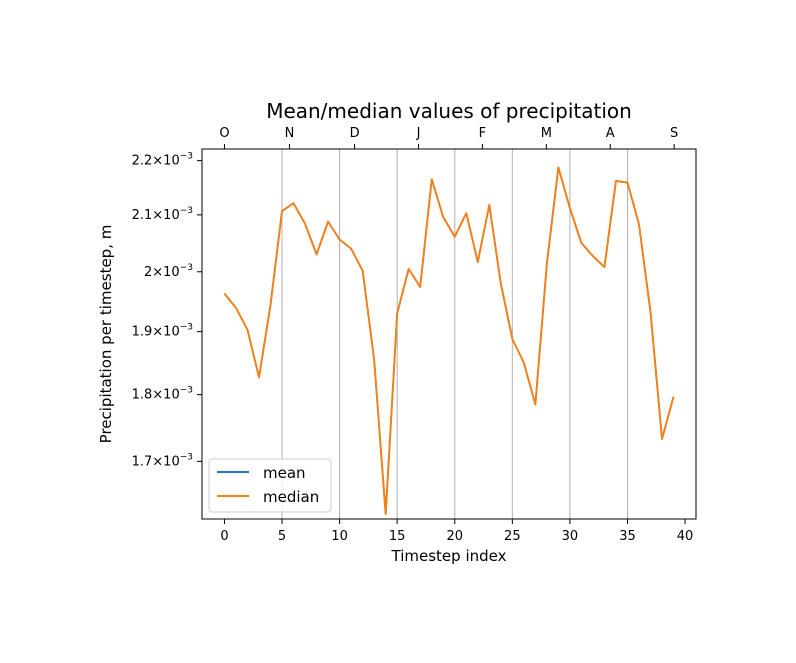 Image resolution: width=796 pixels, height=663 pixels. What do you see at coordinates (546, 133) in the screenshot?
I see `top-tick-label: M` at bounding box center [546, 133].